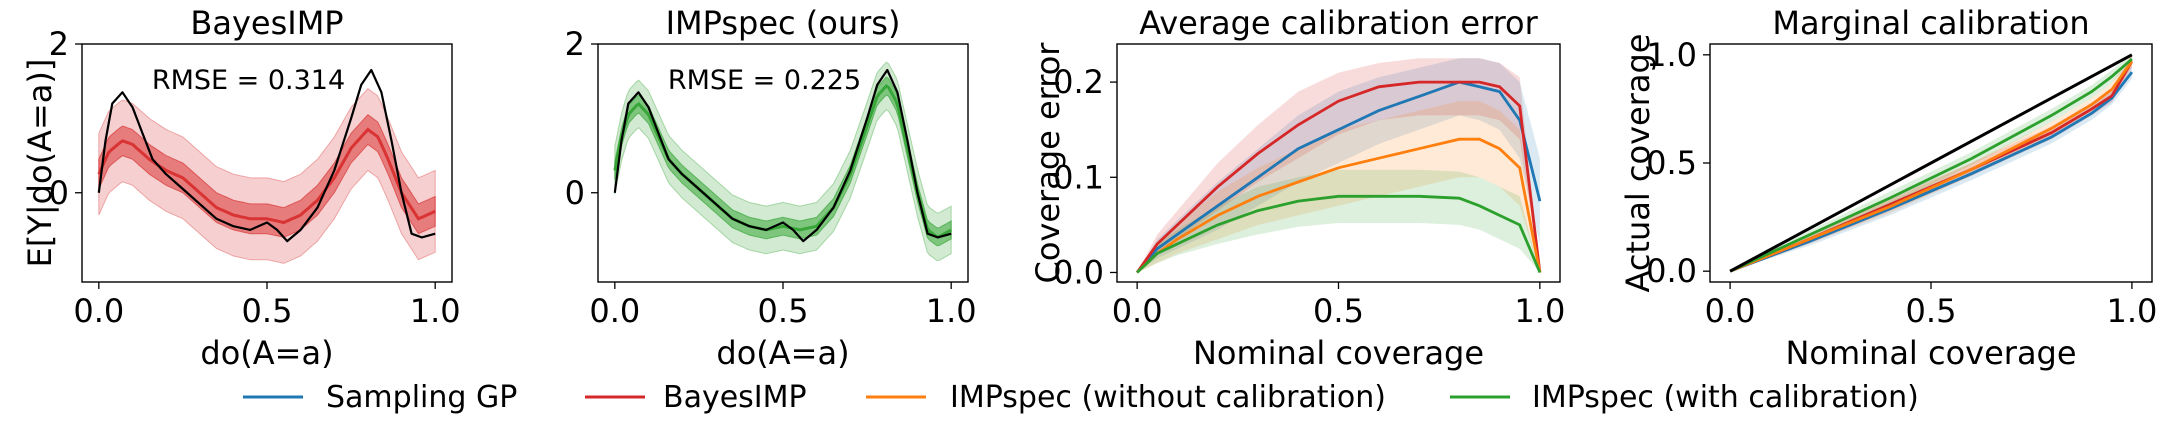  I want to click on chart-title: BayesIMP, so click(266, 23).